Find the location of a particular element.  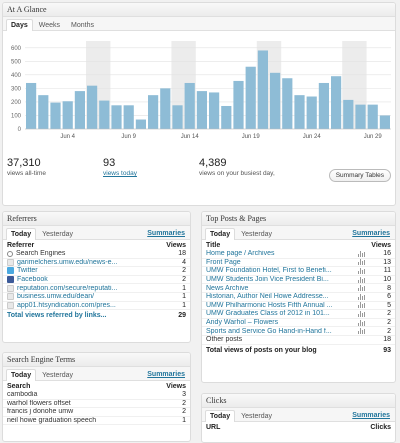

panel-title: Referrers is located at coordinates (96, 219).